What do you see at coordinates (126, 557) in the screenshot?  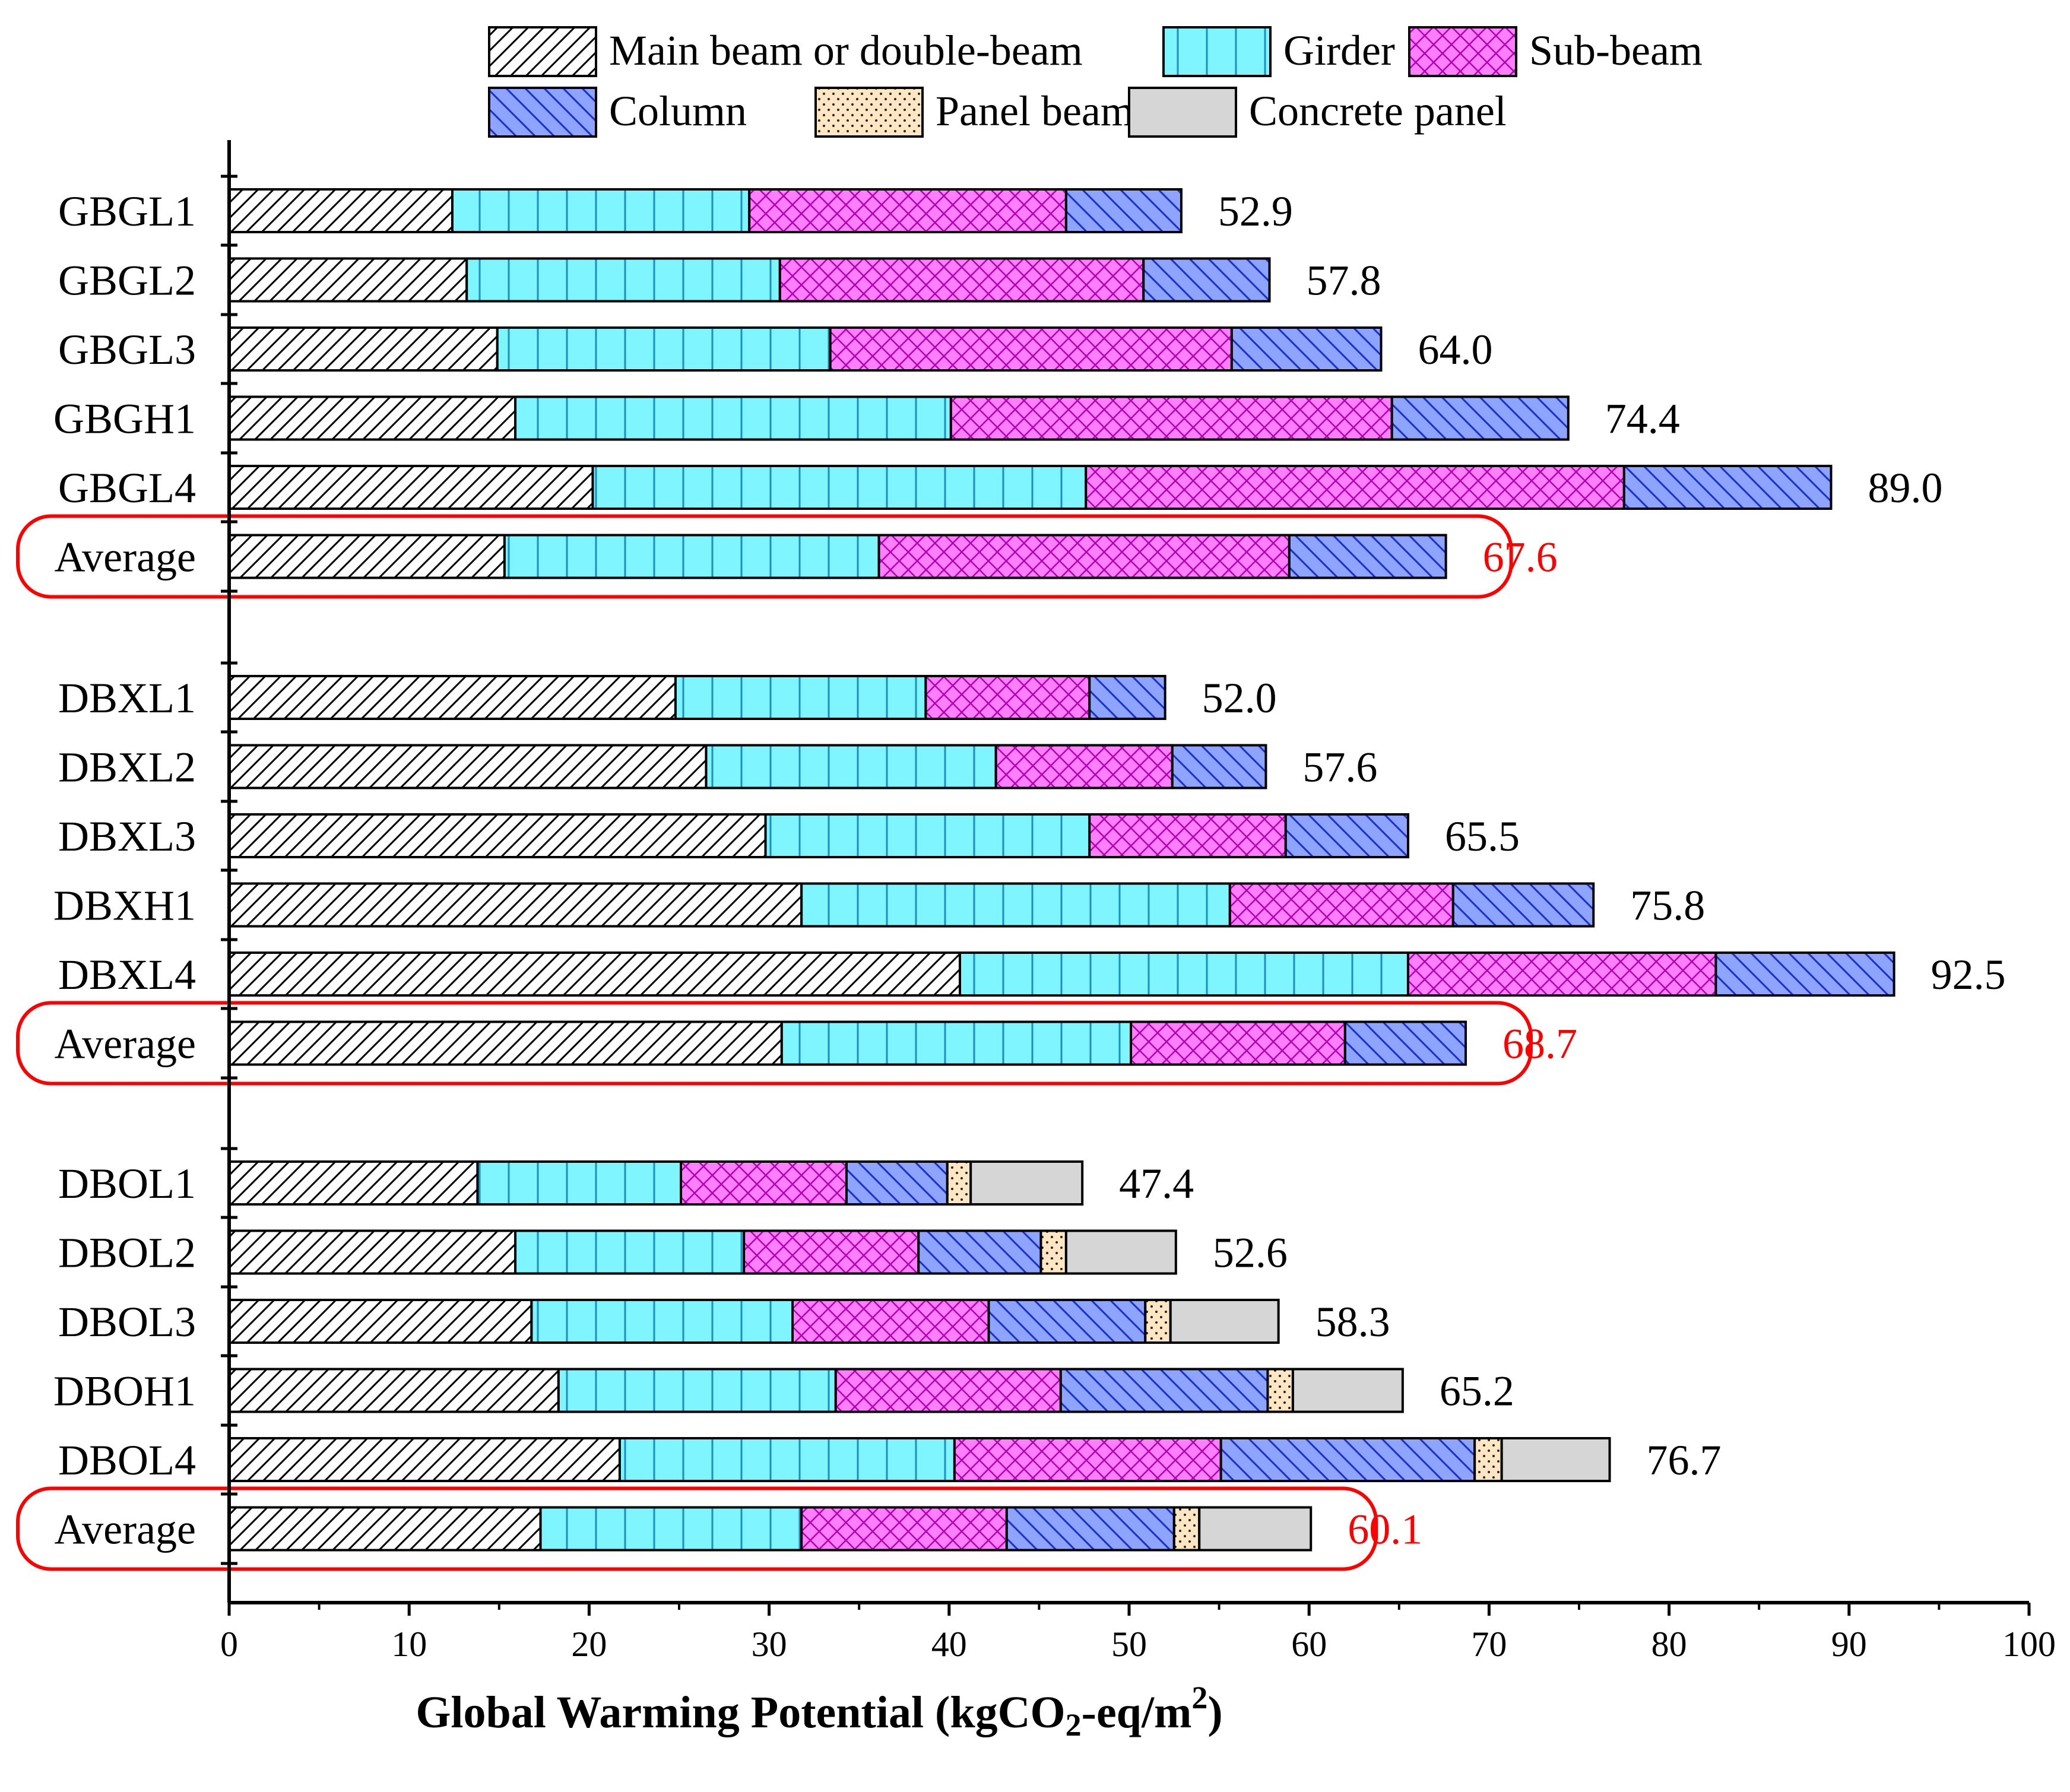 I see `category-label: Average` at bounding box center [126, 557].